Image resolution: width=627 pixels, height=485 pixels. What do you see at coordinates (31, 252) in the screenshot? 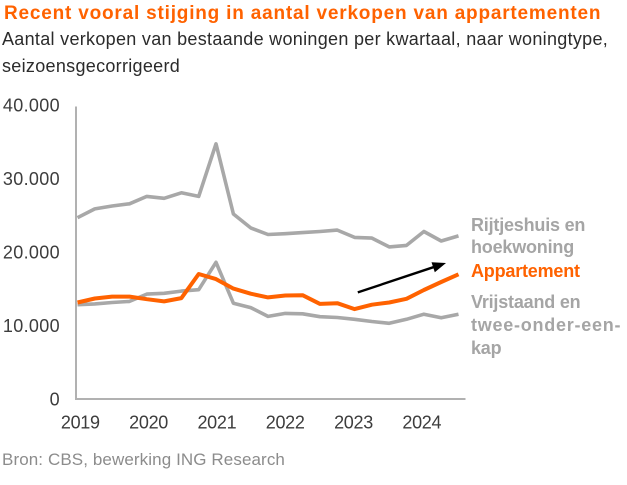
I see `svg-text: 20.000` at bounding box center [31, 252].